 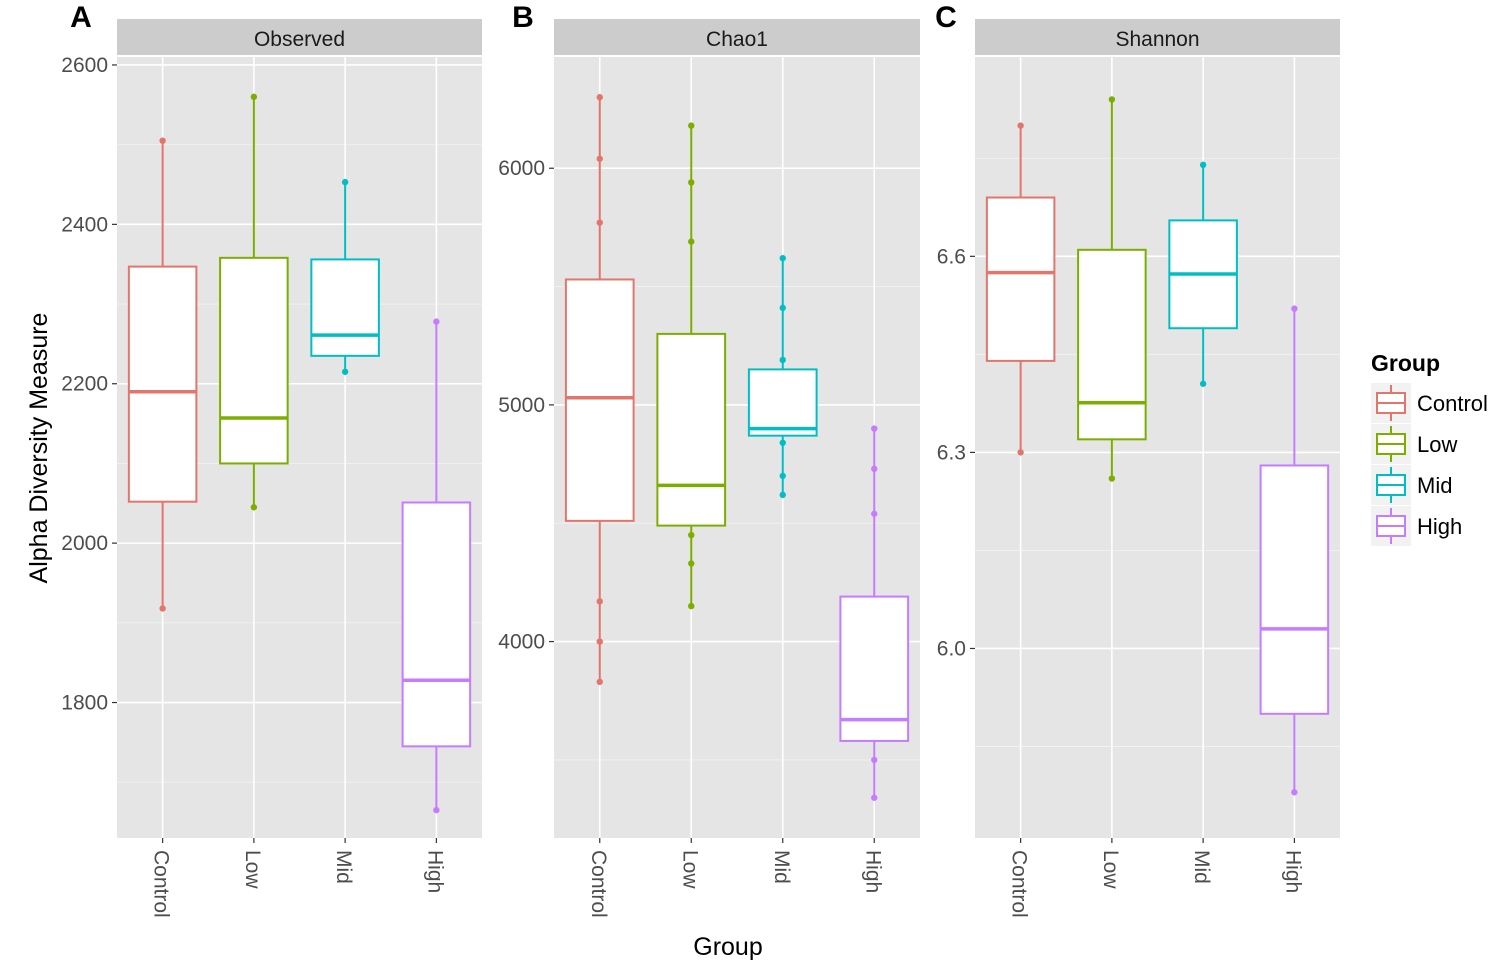 I want to click on legend: Group Control Low Mid High, so click(x=1429, y=448).